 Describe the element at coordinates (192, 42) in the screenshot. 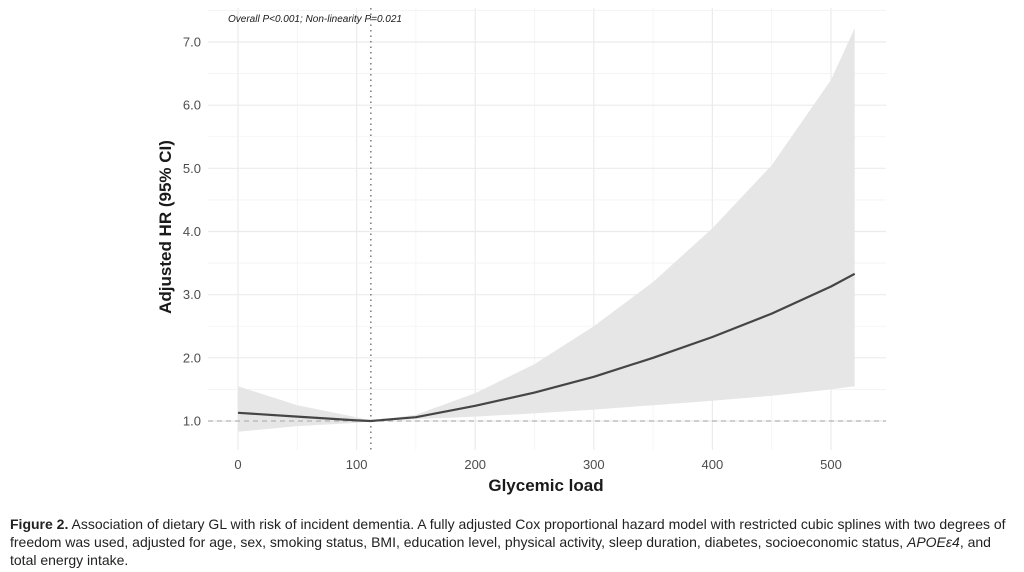

I see `y-tick-label: 7.0` at that location.